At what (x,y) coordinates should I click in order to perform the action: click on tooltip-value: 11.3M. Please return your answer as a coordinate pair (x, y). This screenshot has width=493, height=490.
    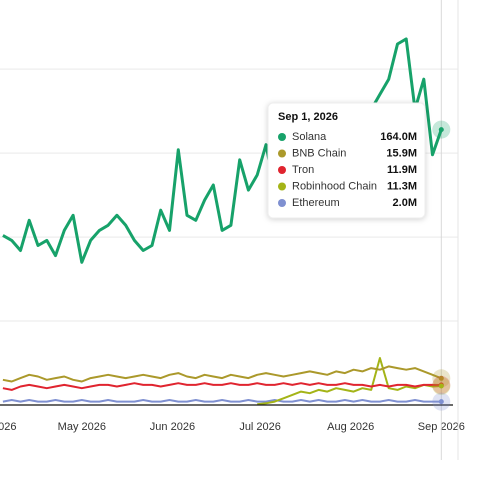
    Looking at the image, I should click on (402, 186).